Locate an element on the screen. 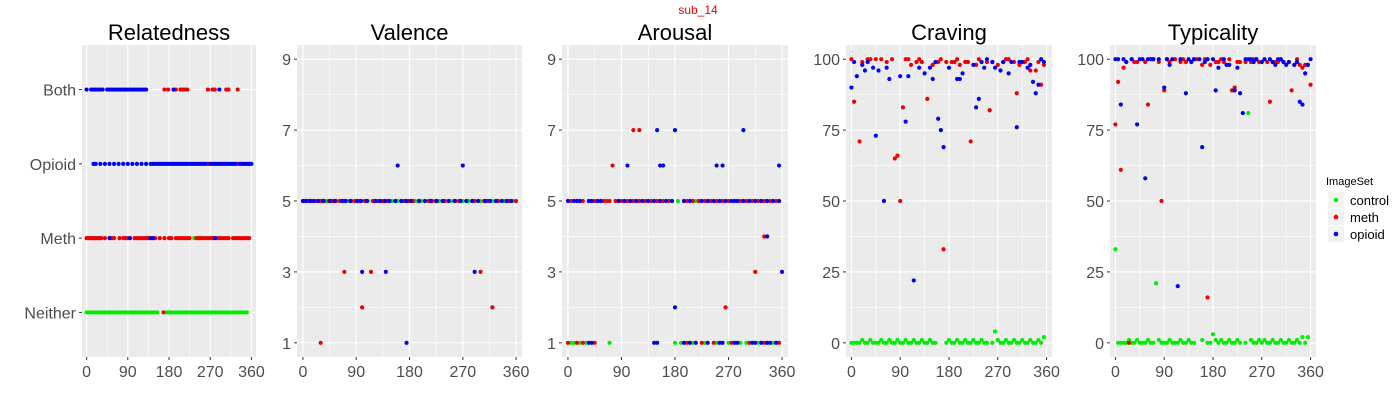  y-tick-label: 50 is located at coordinates (1095, 202).